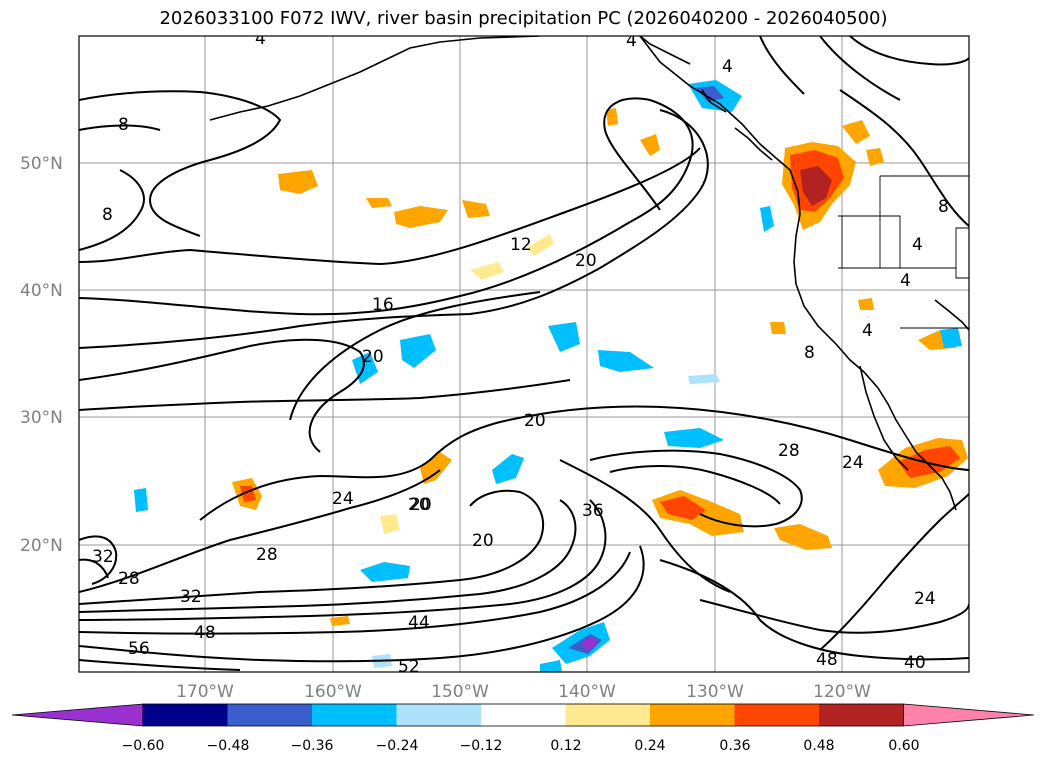 This screenshot has height=765, width=1047. Describe the element at coordinates (969, 715) in the screenshot. I see `colorbar-extend-high` at that location.